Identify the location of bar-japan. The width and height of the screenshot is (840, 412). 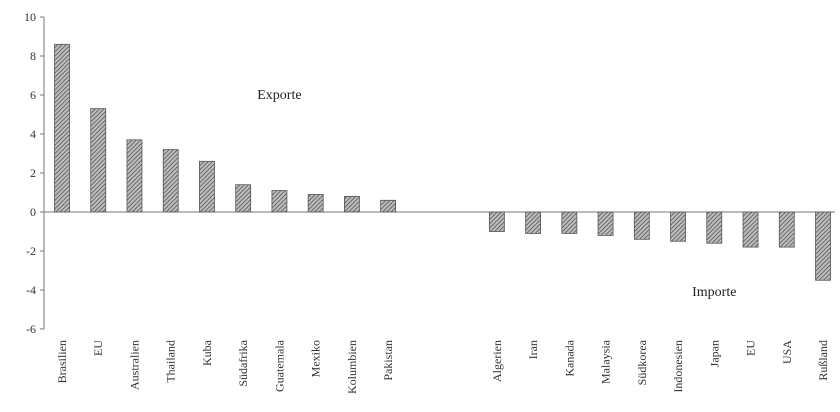
(714, 227).